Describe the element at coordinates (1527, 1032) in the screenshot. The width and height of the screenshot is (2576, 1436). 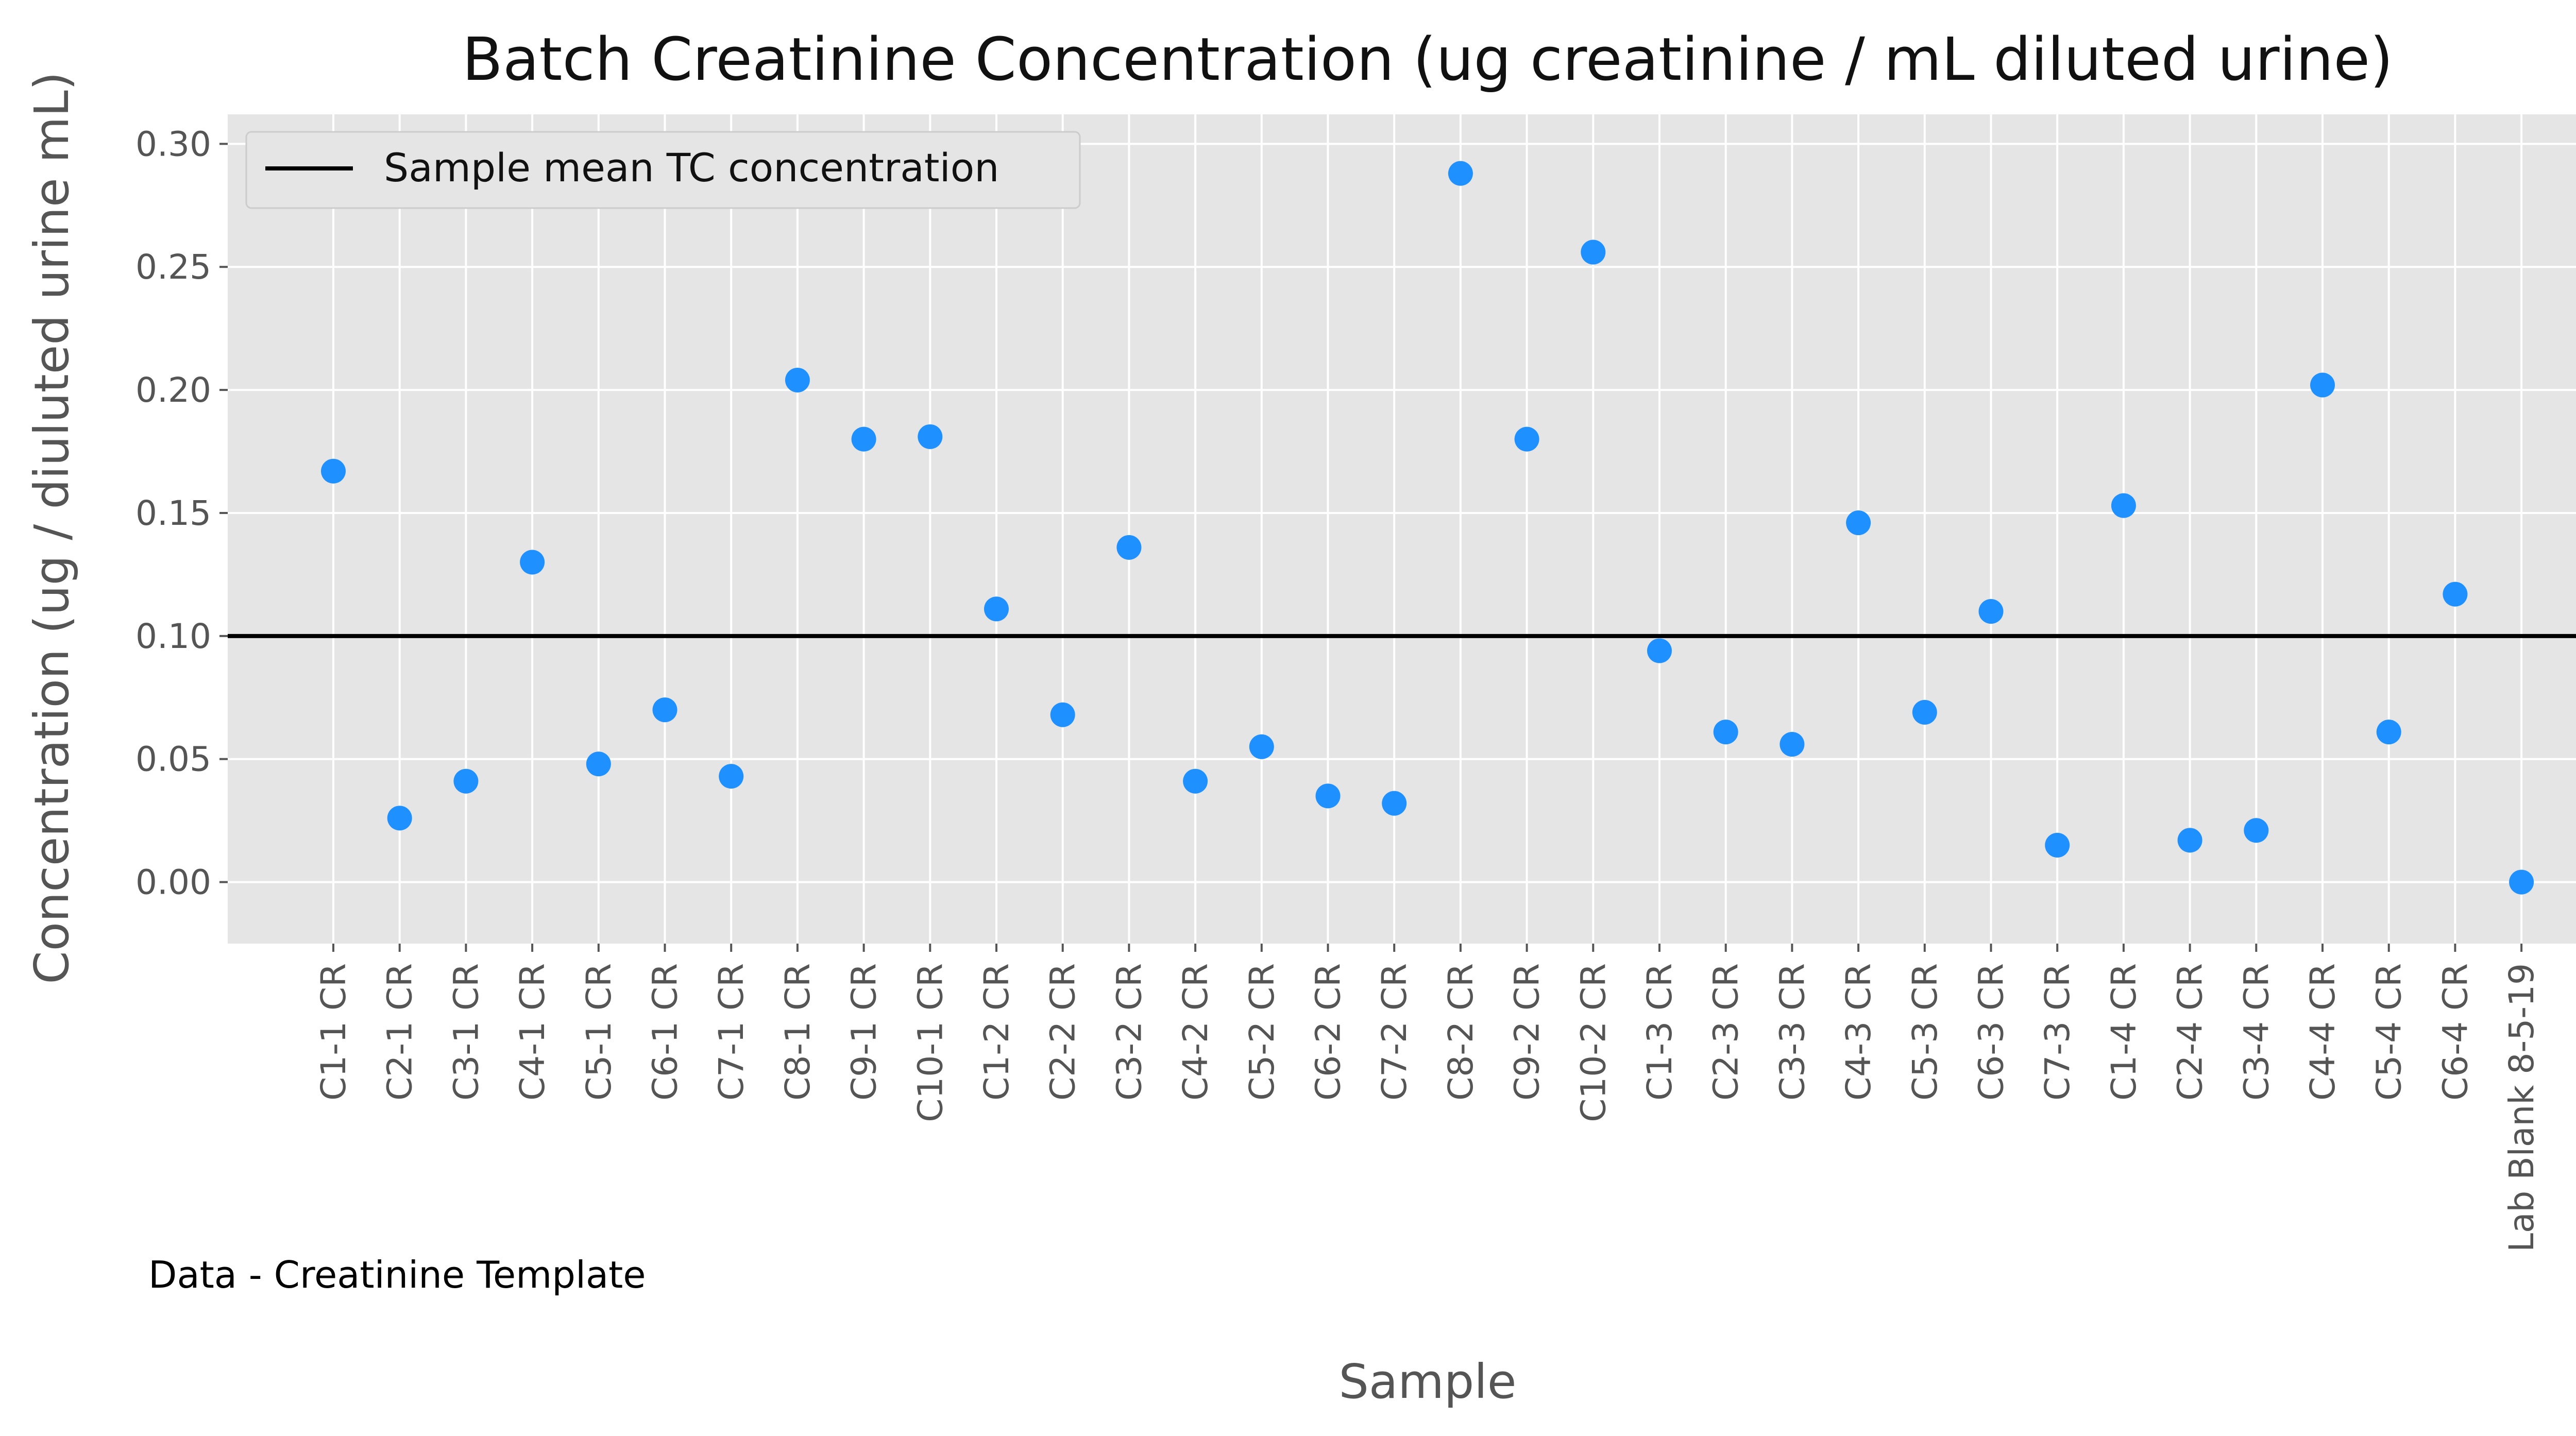
I see `x-tick-label: C9-2 CR` at that location.